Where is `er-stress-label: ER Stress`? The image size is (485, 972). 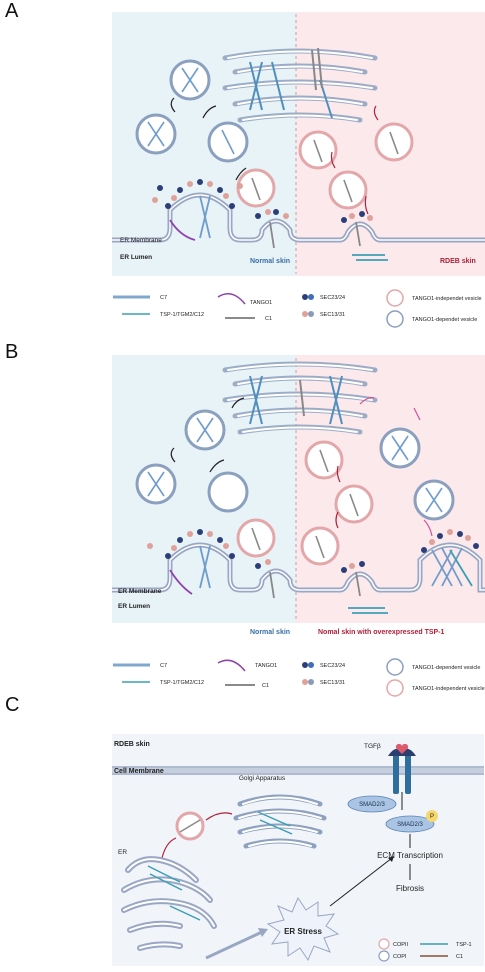
er-stress-label: ER Stress is located at coordinates (303, 931).